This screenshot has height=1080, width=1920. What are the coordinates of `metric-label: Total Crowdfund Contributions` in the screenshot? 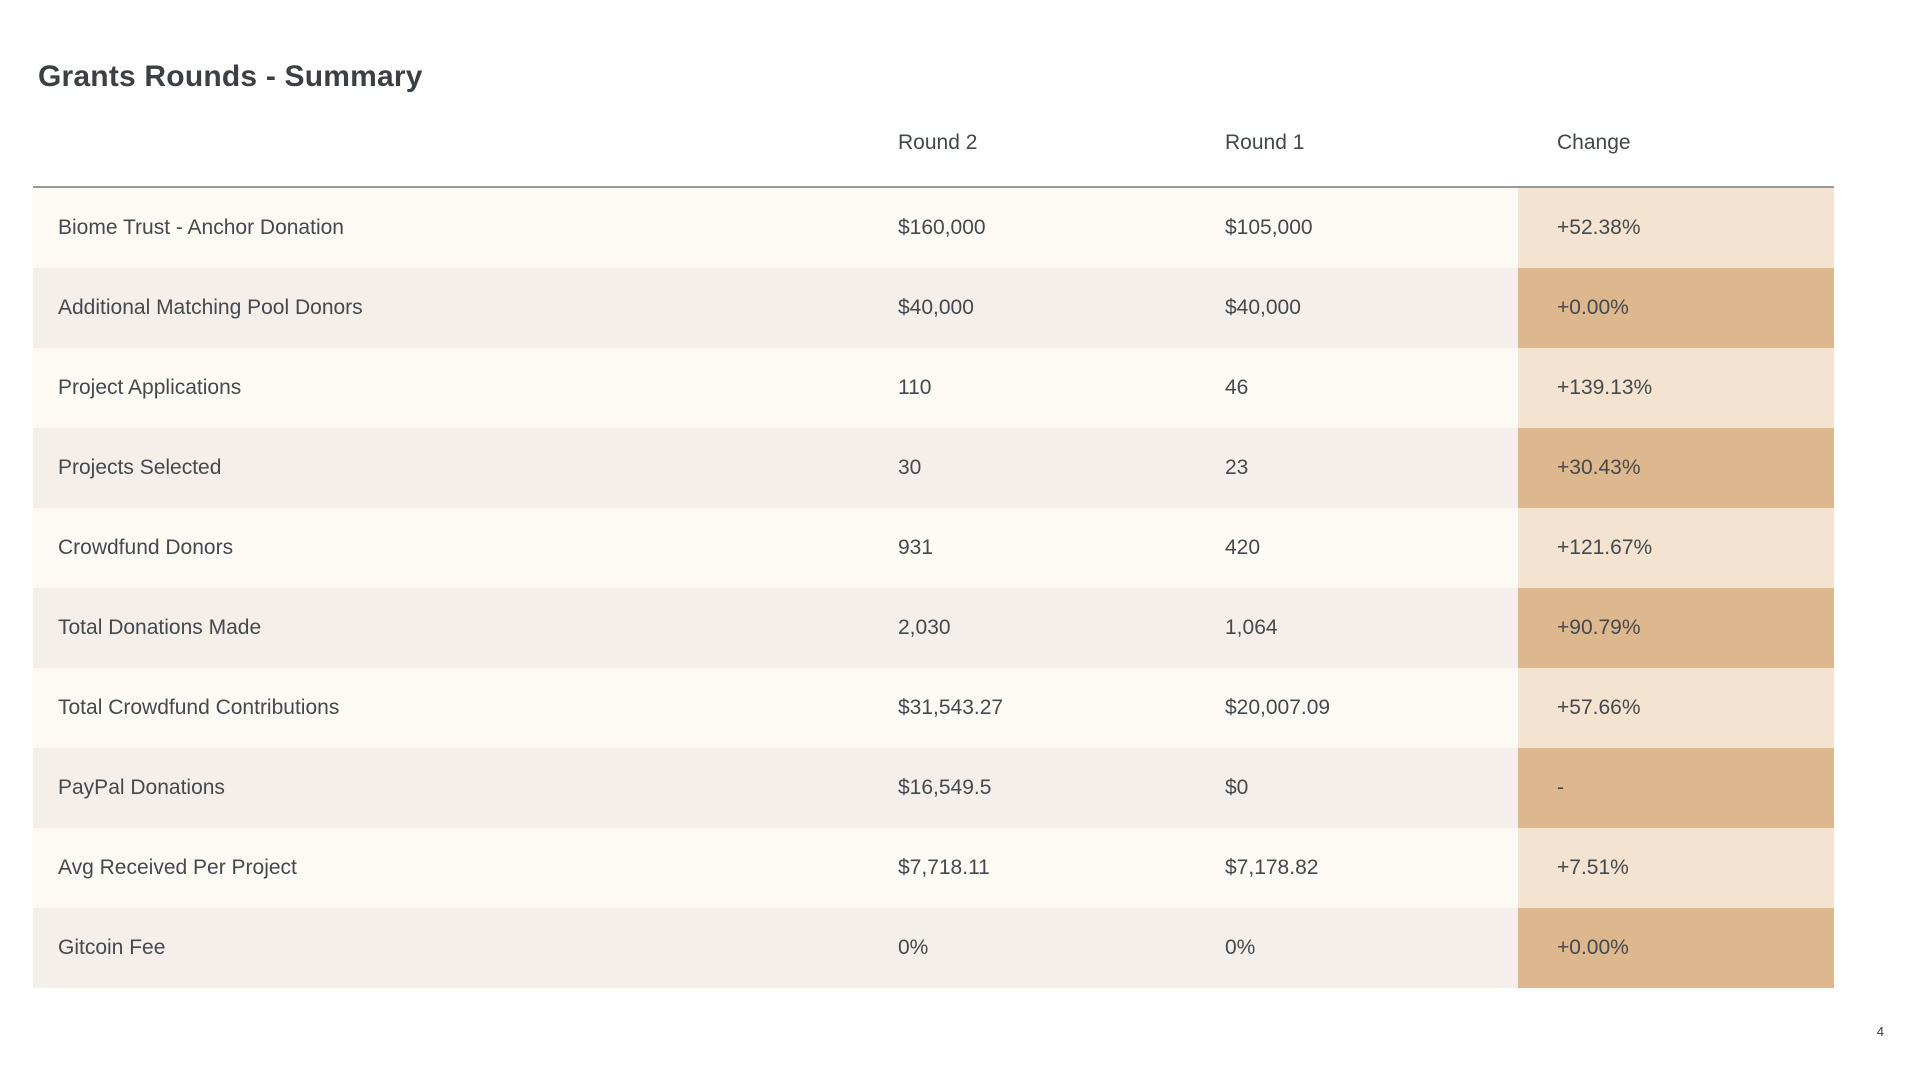 It's located at (199, 707).